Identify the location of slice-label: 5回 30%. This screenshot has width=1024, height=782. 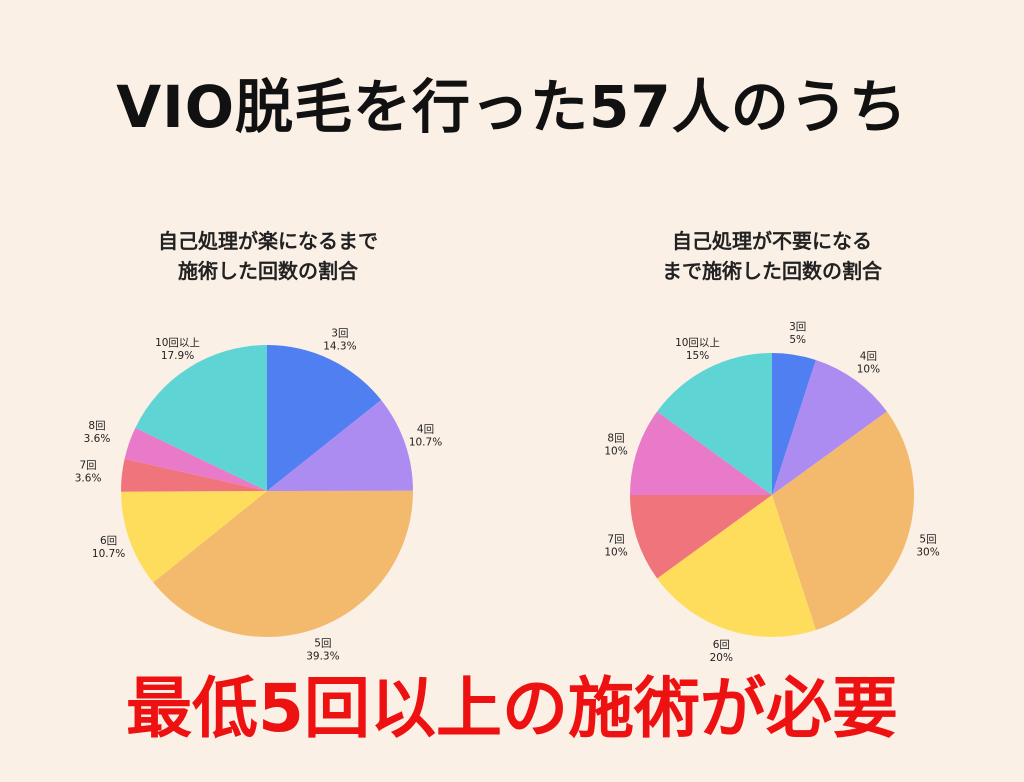
(927, 546).